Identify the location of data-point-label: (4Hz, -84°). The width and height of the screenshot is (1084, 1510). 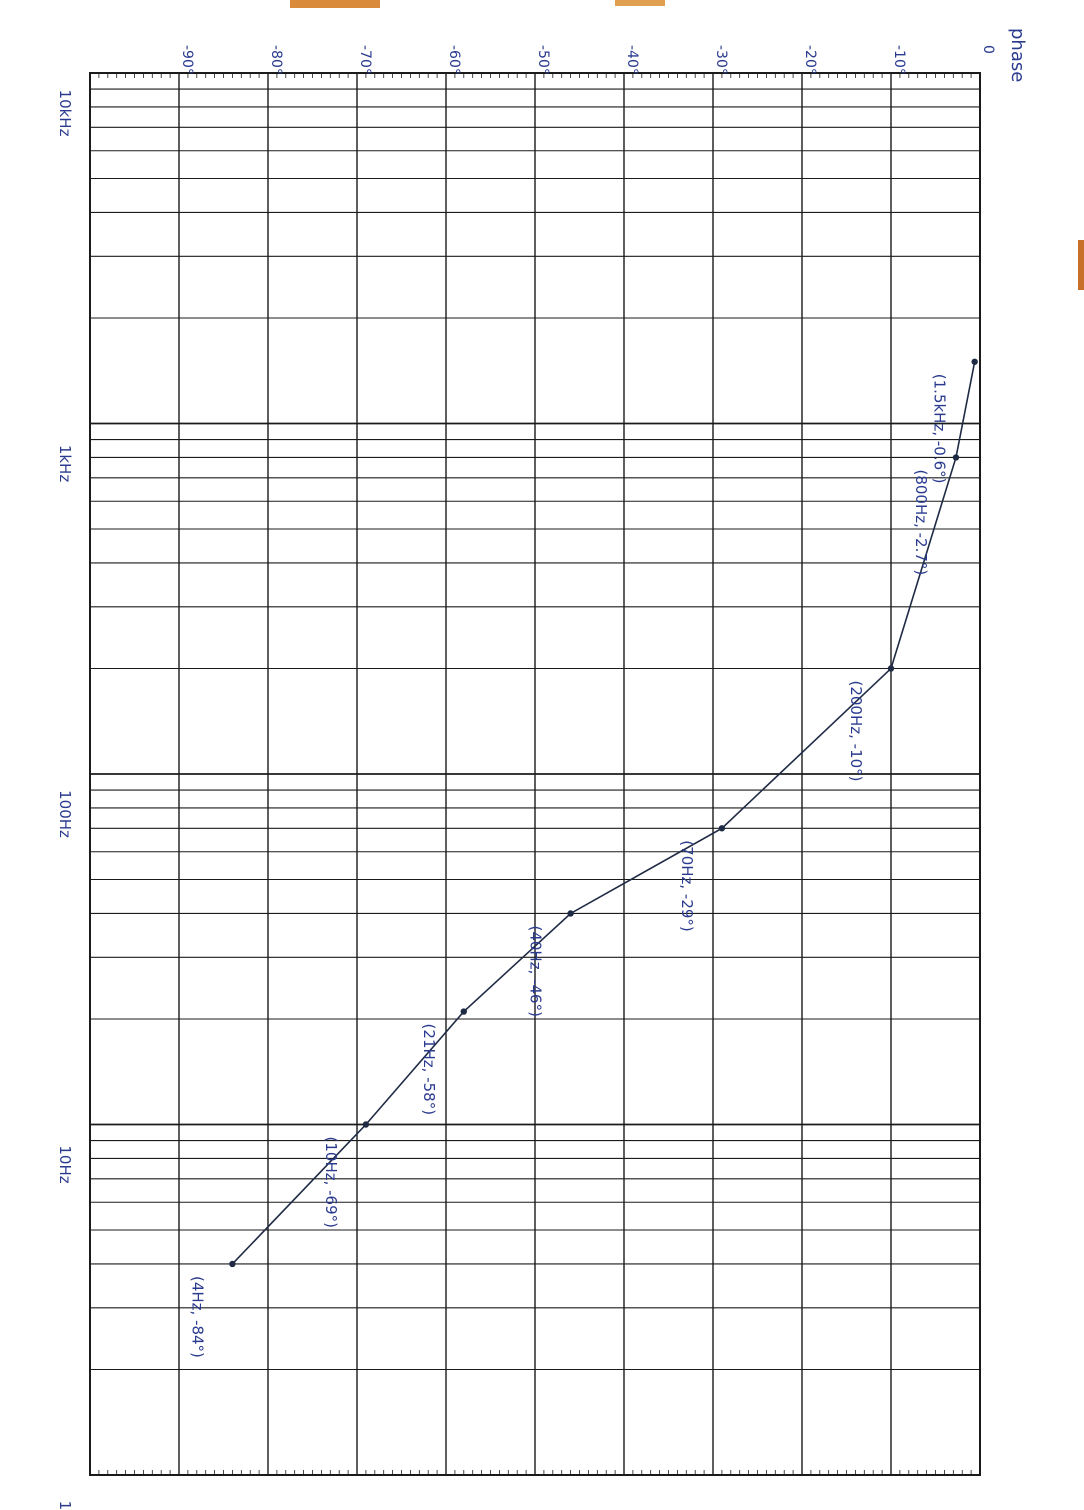
(197, 1317).